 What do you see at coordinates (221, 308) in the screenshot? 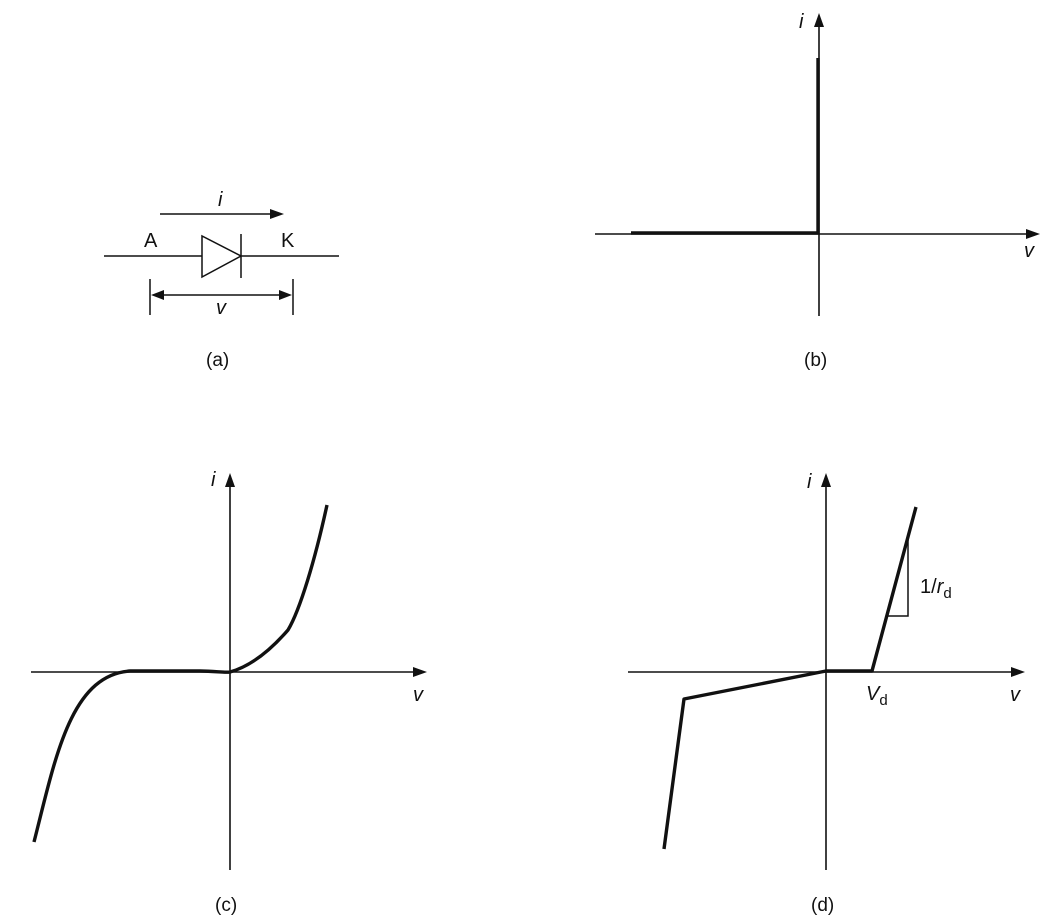
I see `voltage-label: v` at bounding box center [221, 308].